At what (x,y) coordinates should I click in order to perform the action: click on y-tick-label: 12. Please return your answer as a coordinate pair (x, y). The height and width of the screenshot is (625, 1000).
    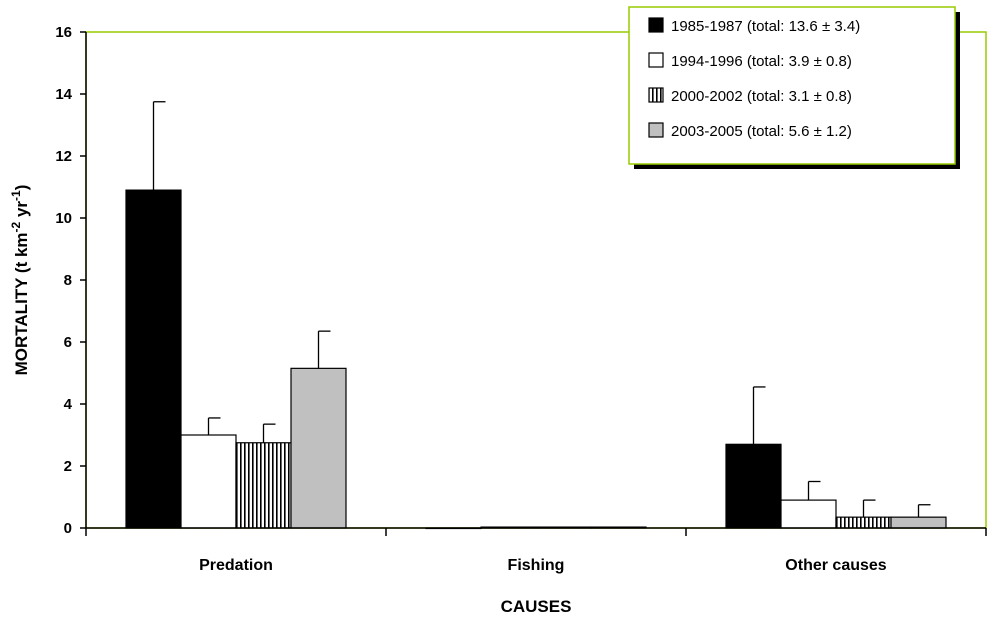
    Looking at the image, I should click on (63, 156).